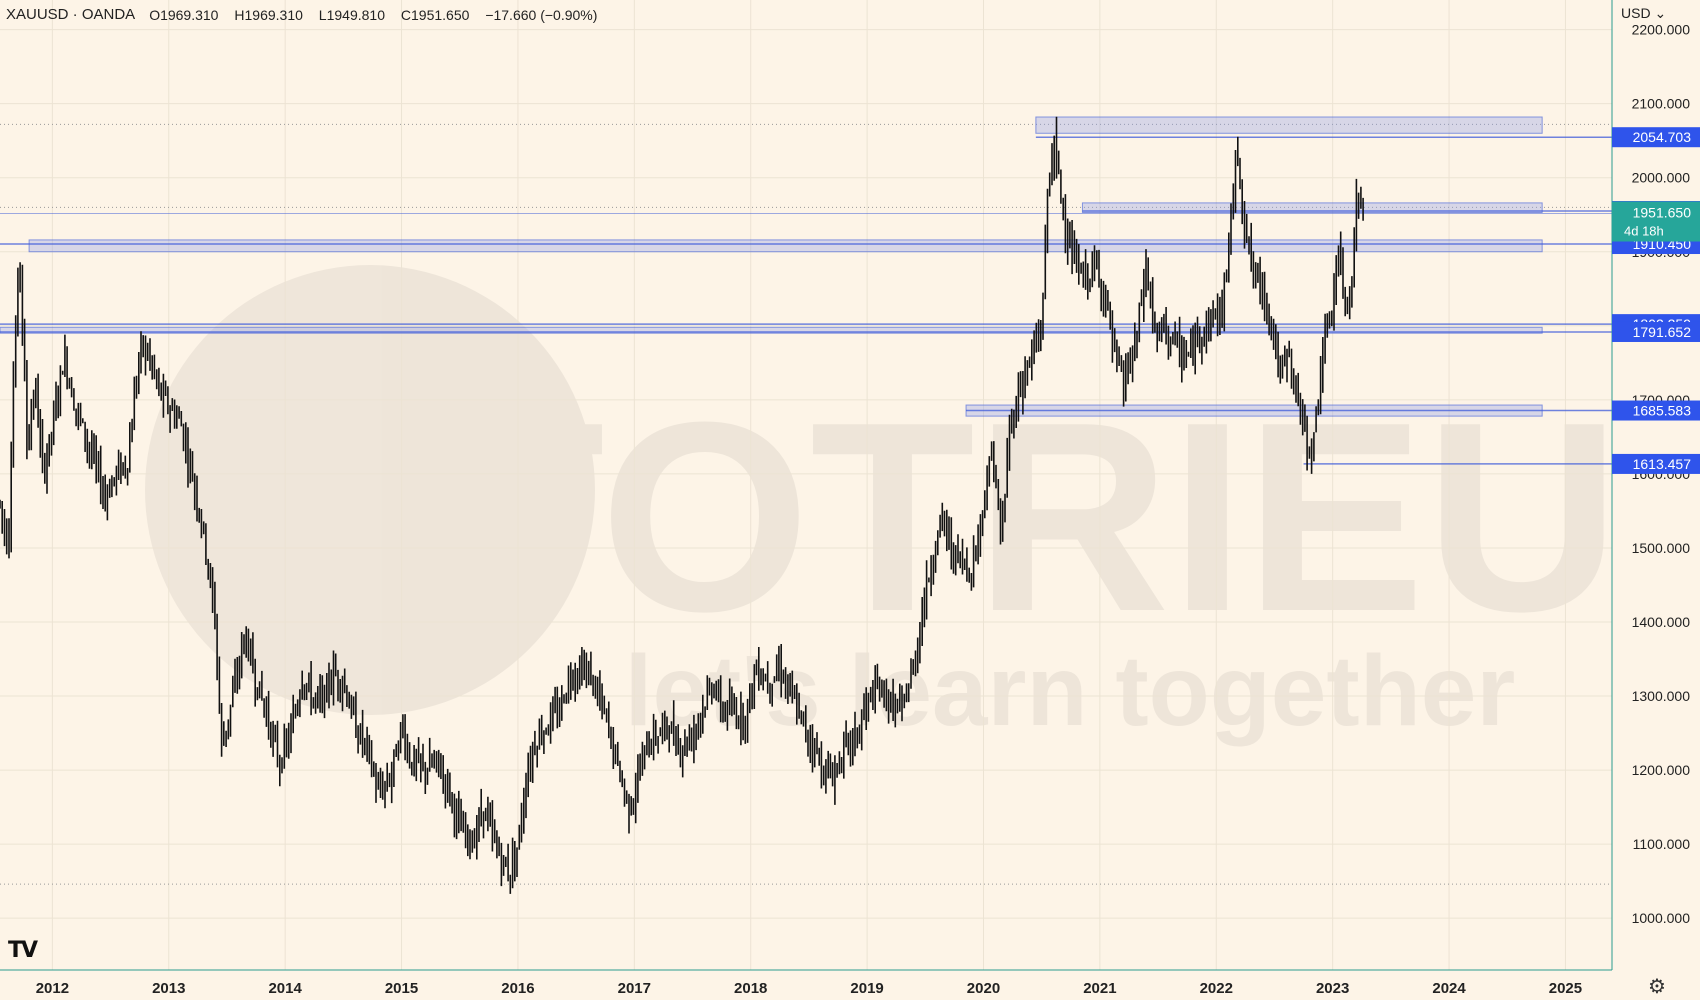 This screenshot has width=1700, height=1000. I want to click on time-tick-label: 2015, so click(401, 988).